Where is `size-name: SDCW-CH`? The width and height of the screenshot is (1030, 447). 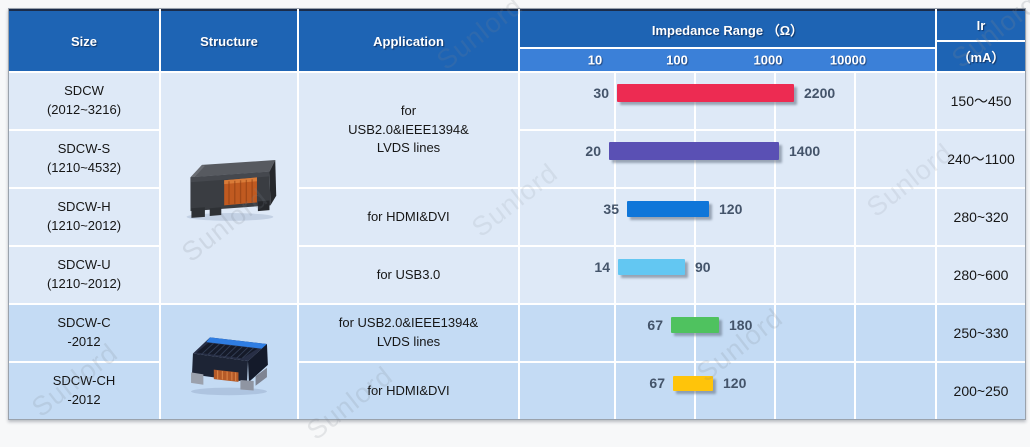 size-name: SDCW-CH is located at coordinates (84, 381).